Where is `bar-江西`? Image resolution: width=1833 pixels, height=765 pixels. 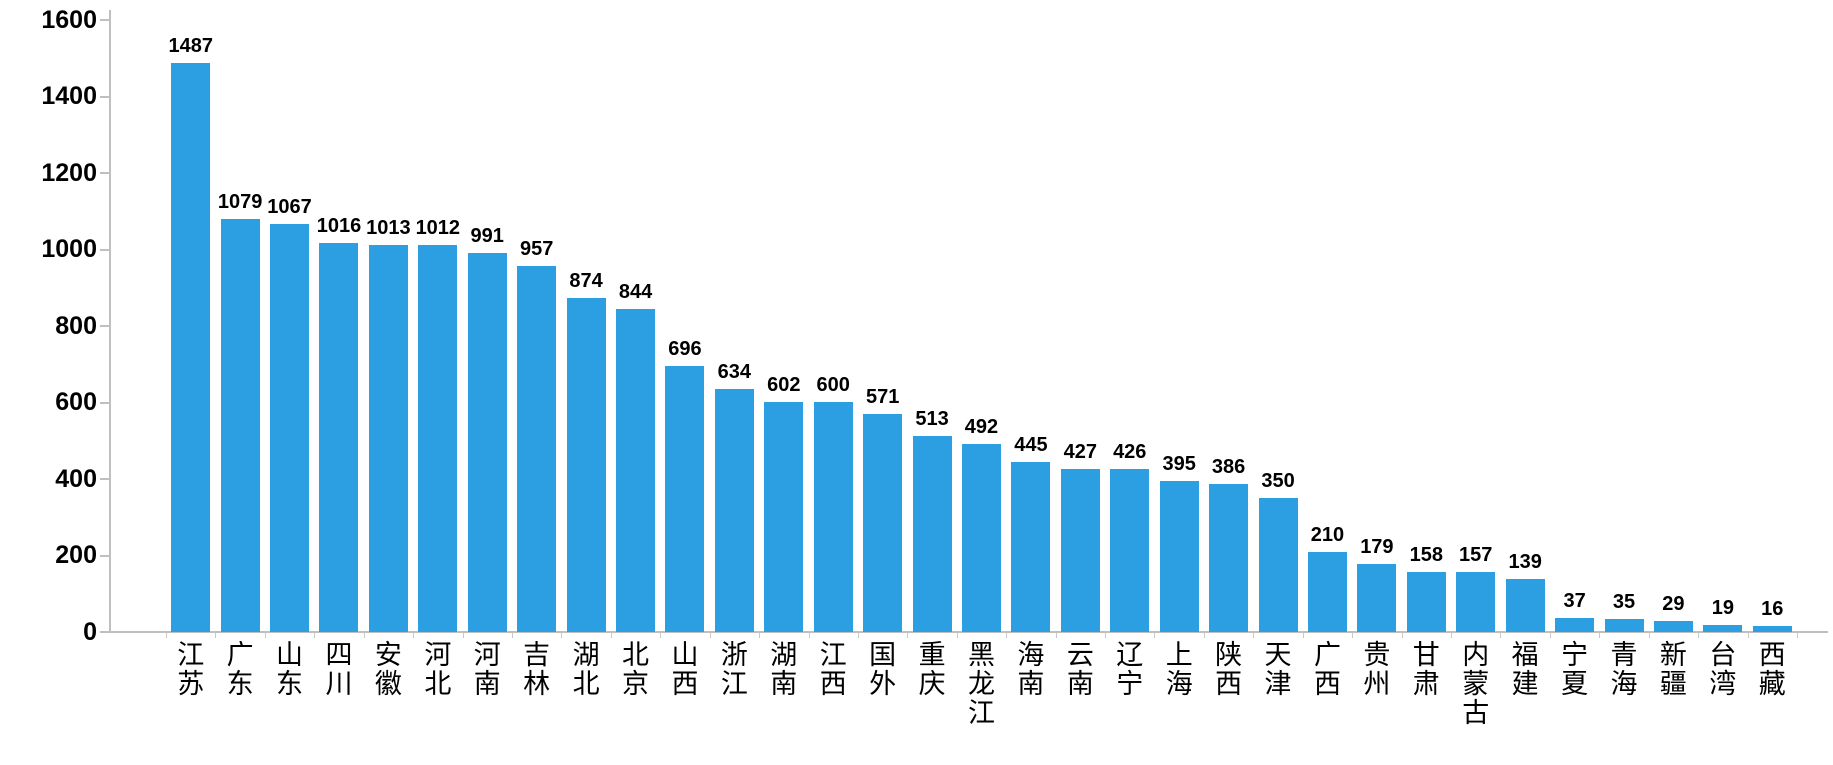 bar-江西 is located at coordinates (833, 517).